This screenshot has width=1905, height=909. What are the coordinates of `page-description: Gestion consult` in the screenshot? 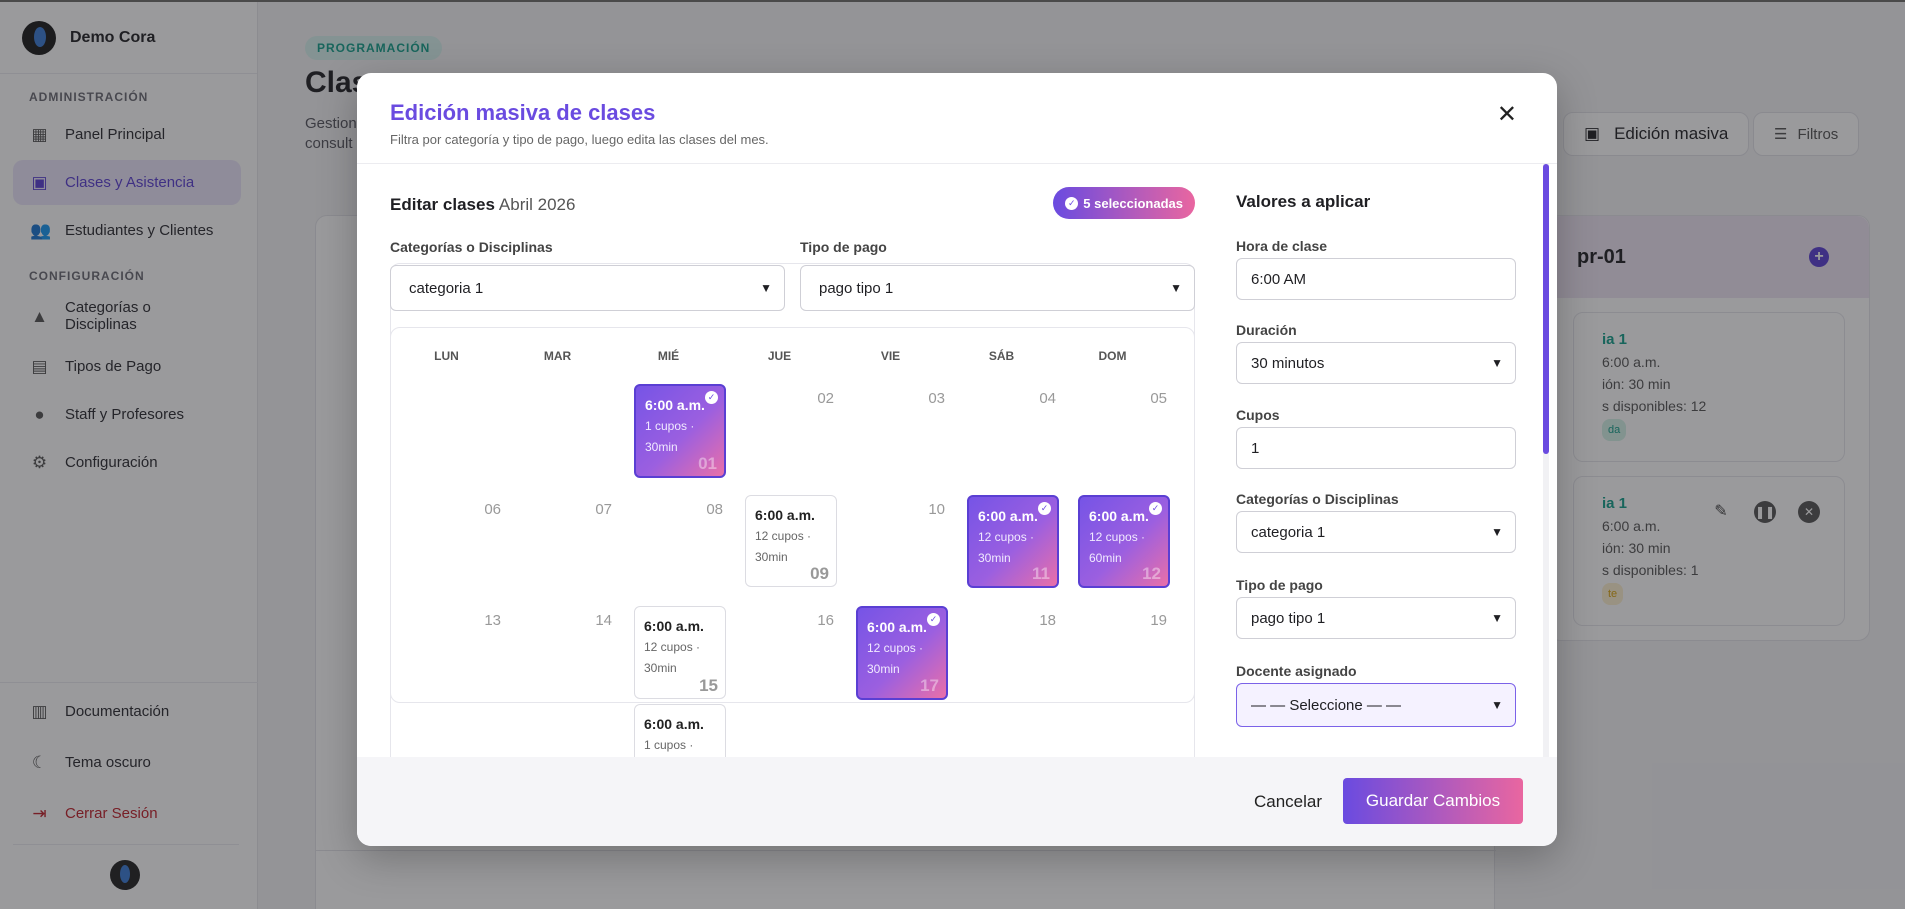 It's located at (331, 134).